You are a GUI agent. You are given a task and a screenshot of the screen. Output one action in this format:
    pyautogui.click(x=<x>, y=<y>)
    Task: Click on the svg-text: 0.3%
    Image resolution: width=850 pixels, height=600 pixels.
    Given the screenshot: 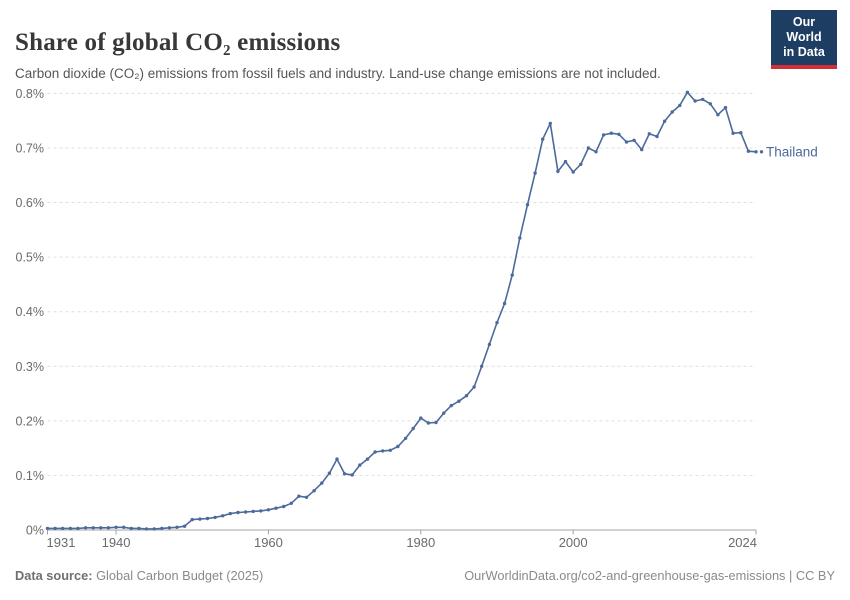 What is the action you would take?
    pyautogui.click(x=30, y=367)
    